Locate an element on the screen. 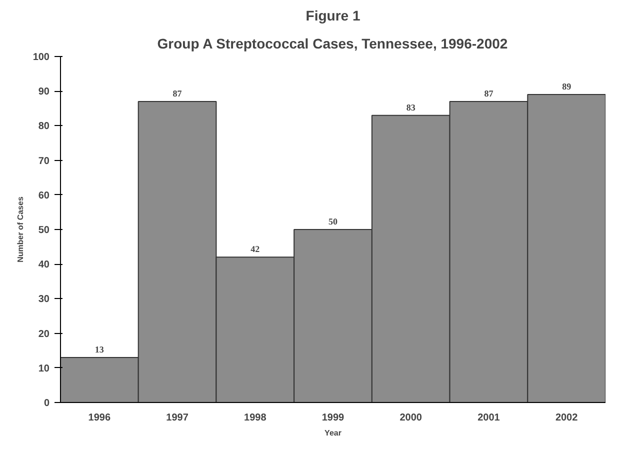 The width and height of the screenshot is (623, 451). data-label: 42 is located at coordinates (255, 249).